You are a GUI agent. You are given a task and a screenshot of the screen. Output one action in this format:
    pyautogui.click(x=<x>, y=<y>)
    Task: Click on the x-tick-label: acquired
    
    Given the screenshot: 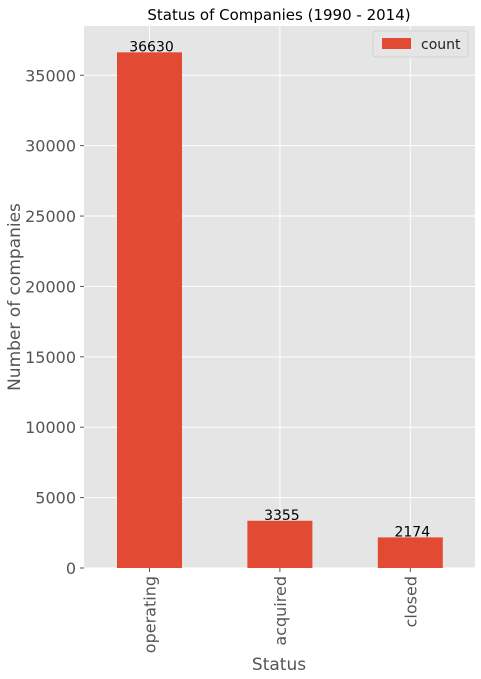 What is the action you would take?
    pyautogui.click(x=280, y=611)
    